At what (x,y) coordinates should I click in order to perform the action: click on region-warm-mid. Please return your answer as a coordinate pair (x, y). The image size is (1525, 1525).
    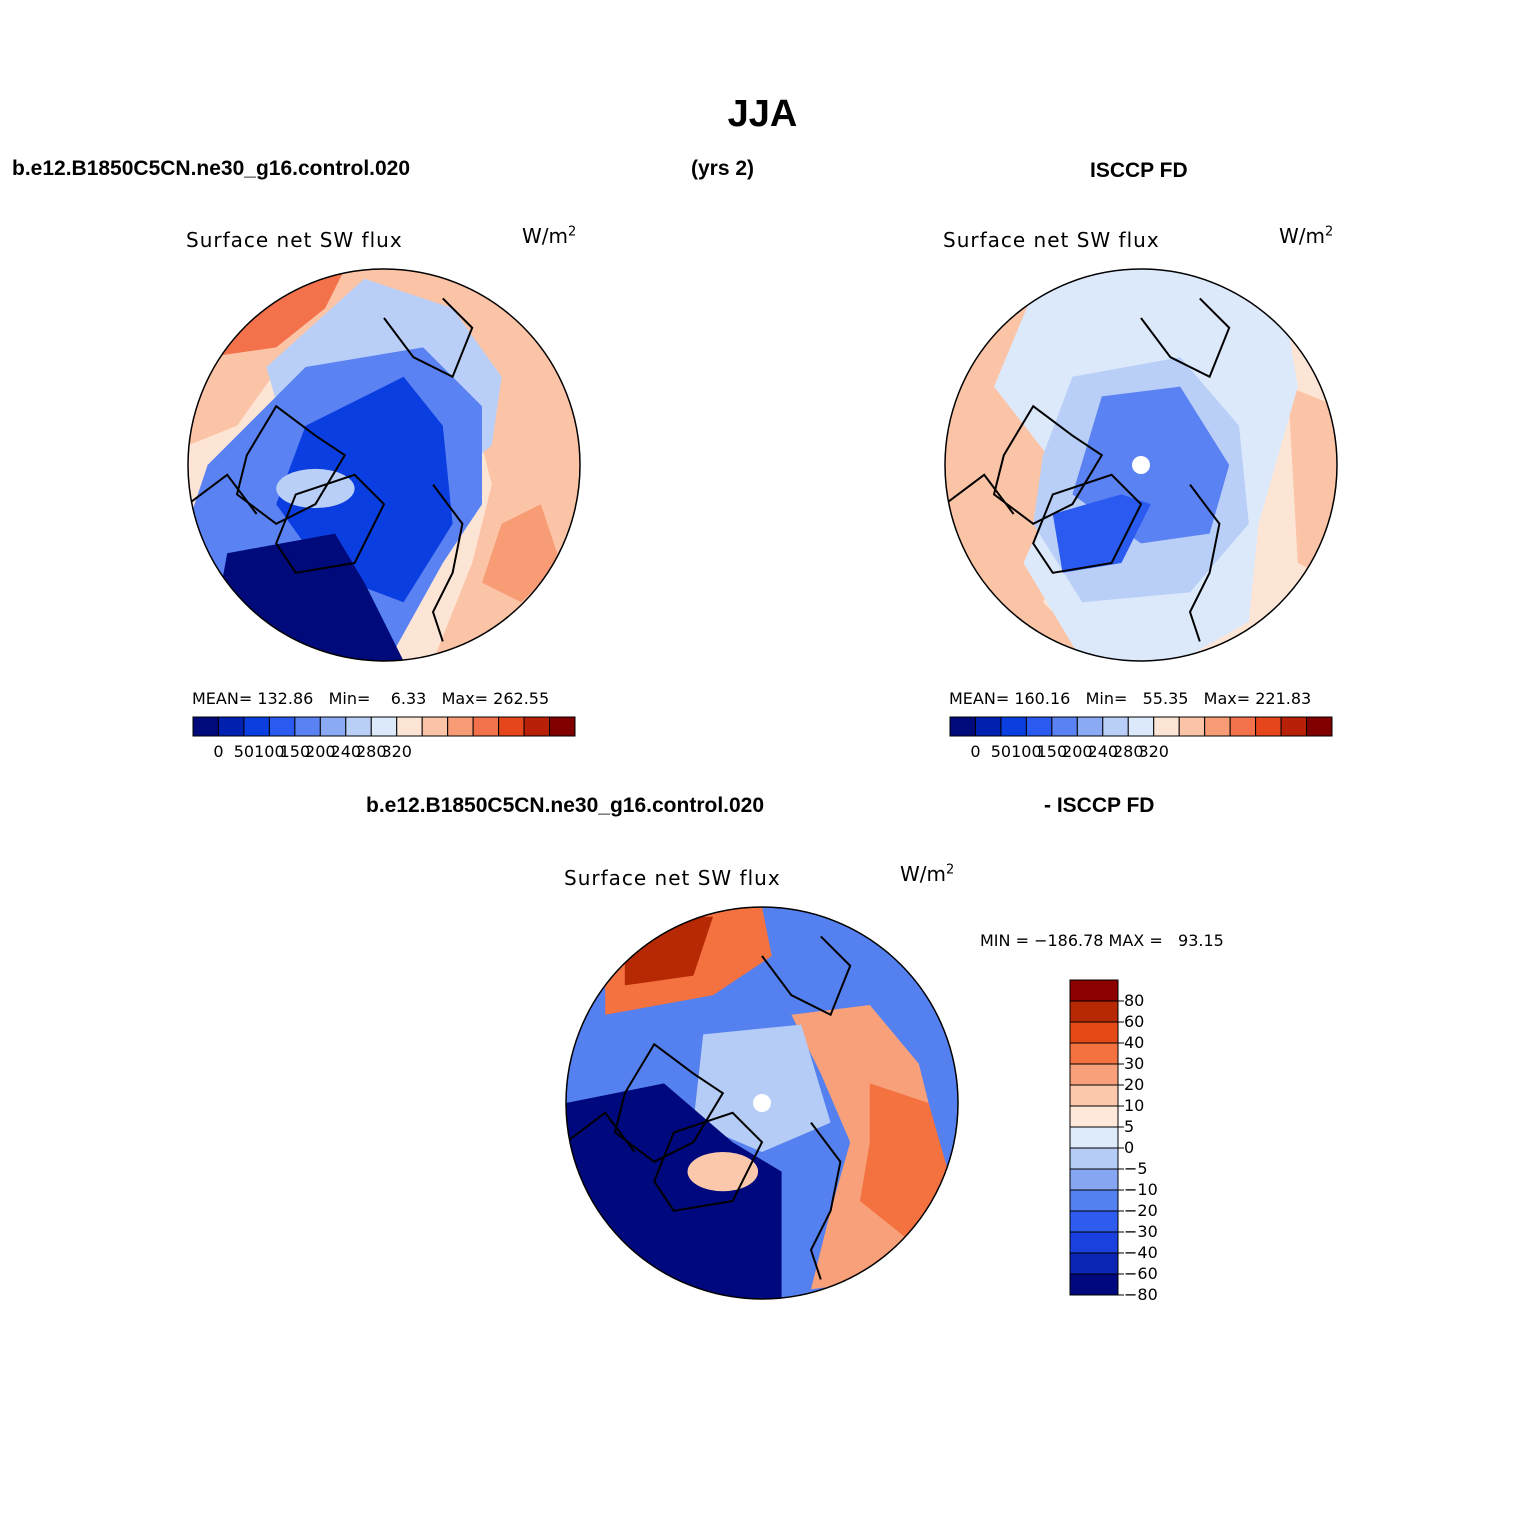
    Looking at the image, I should click on (521, 553).